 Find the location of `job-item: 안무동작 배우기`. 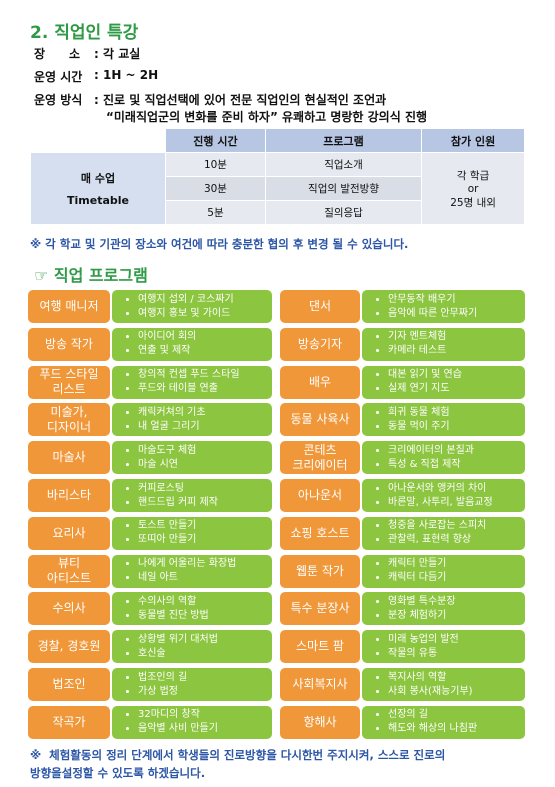

job-item: 안무동작 배우기 is located at coordinates (432, 300).